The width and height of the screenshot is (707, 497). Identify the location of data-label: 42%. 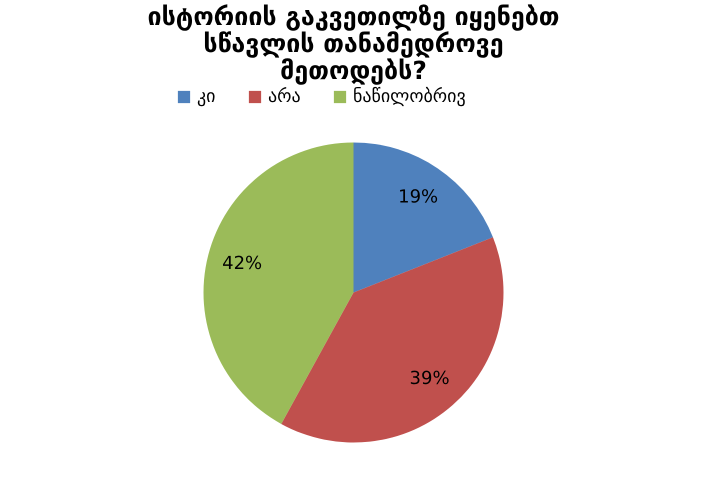
(242, 263).